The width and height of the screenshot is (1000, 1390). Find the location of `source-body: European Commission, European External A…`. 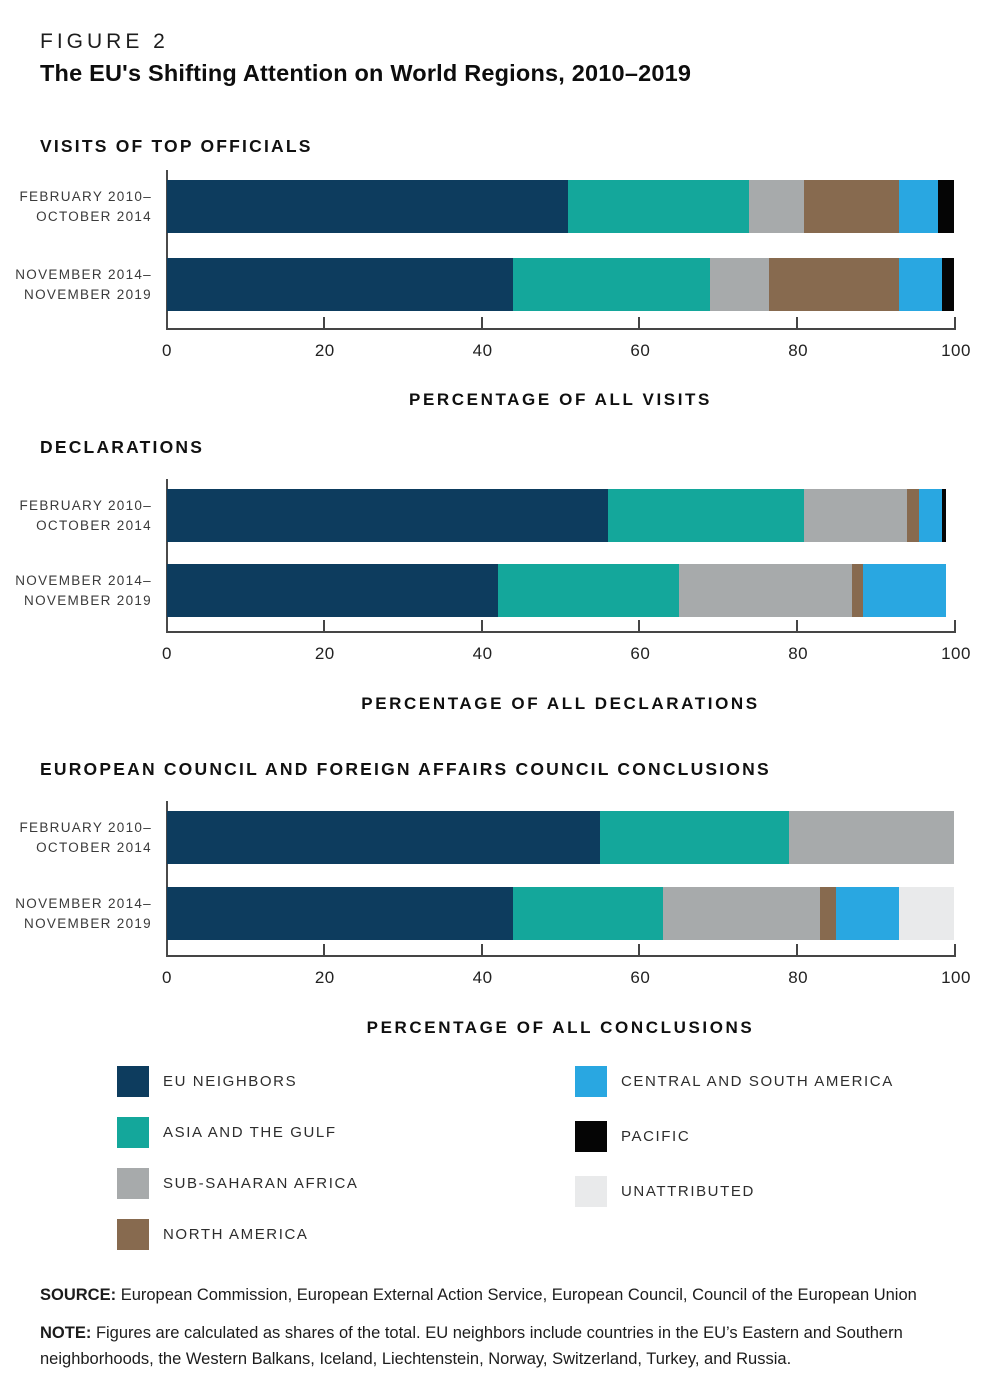

source-body: European Commission, European External A… is located at coordinates (518, 1295).